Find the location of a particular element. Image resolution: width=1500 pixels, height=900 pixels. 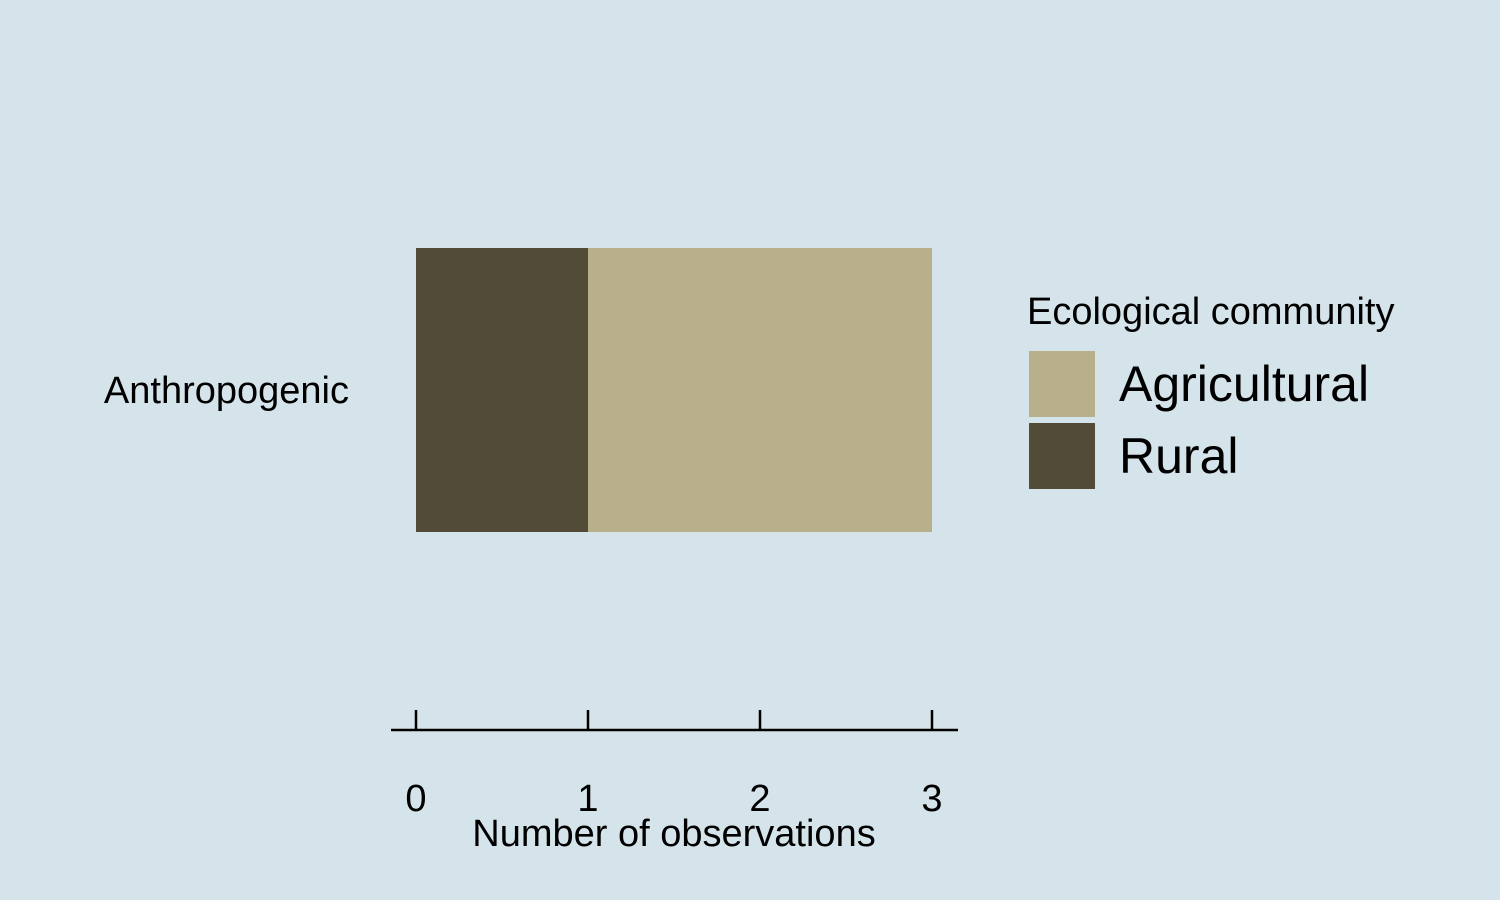

bars is located at coordinates (674, 390).